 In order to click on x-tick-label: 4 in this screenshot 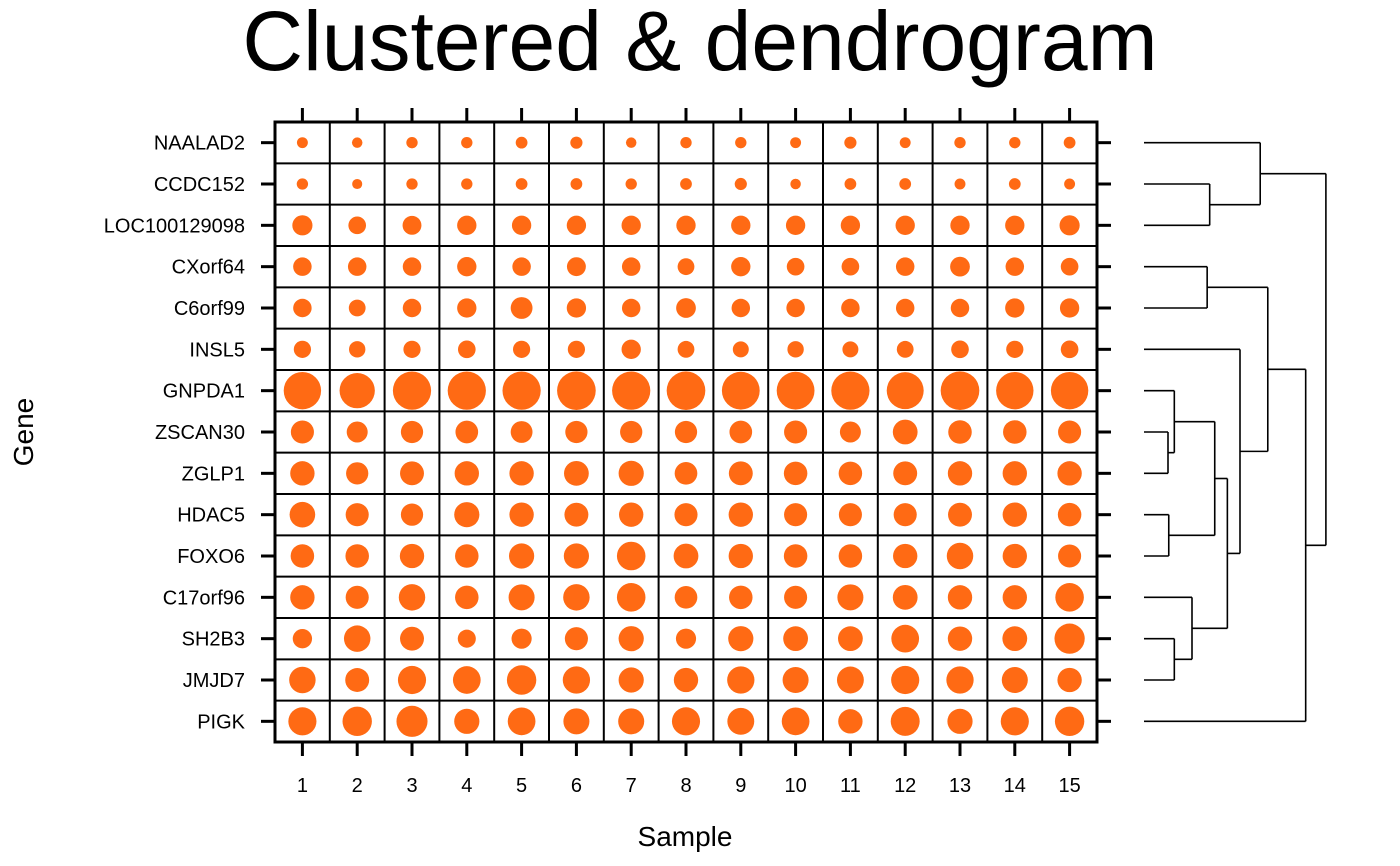, I will do `click(466, 786)`.